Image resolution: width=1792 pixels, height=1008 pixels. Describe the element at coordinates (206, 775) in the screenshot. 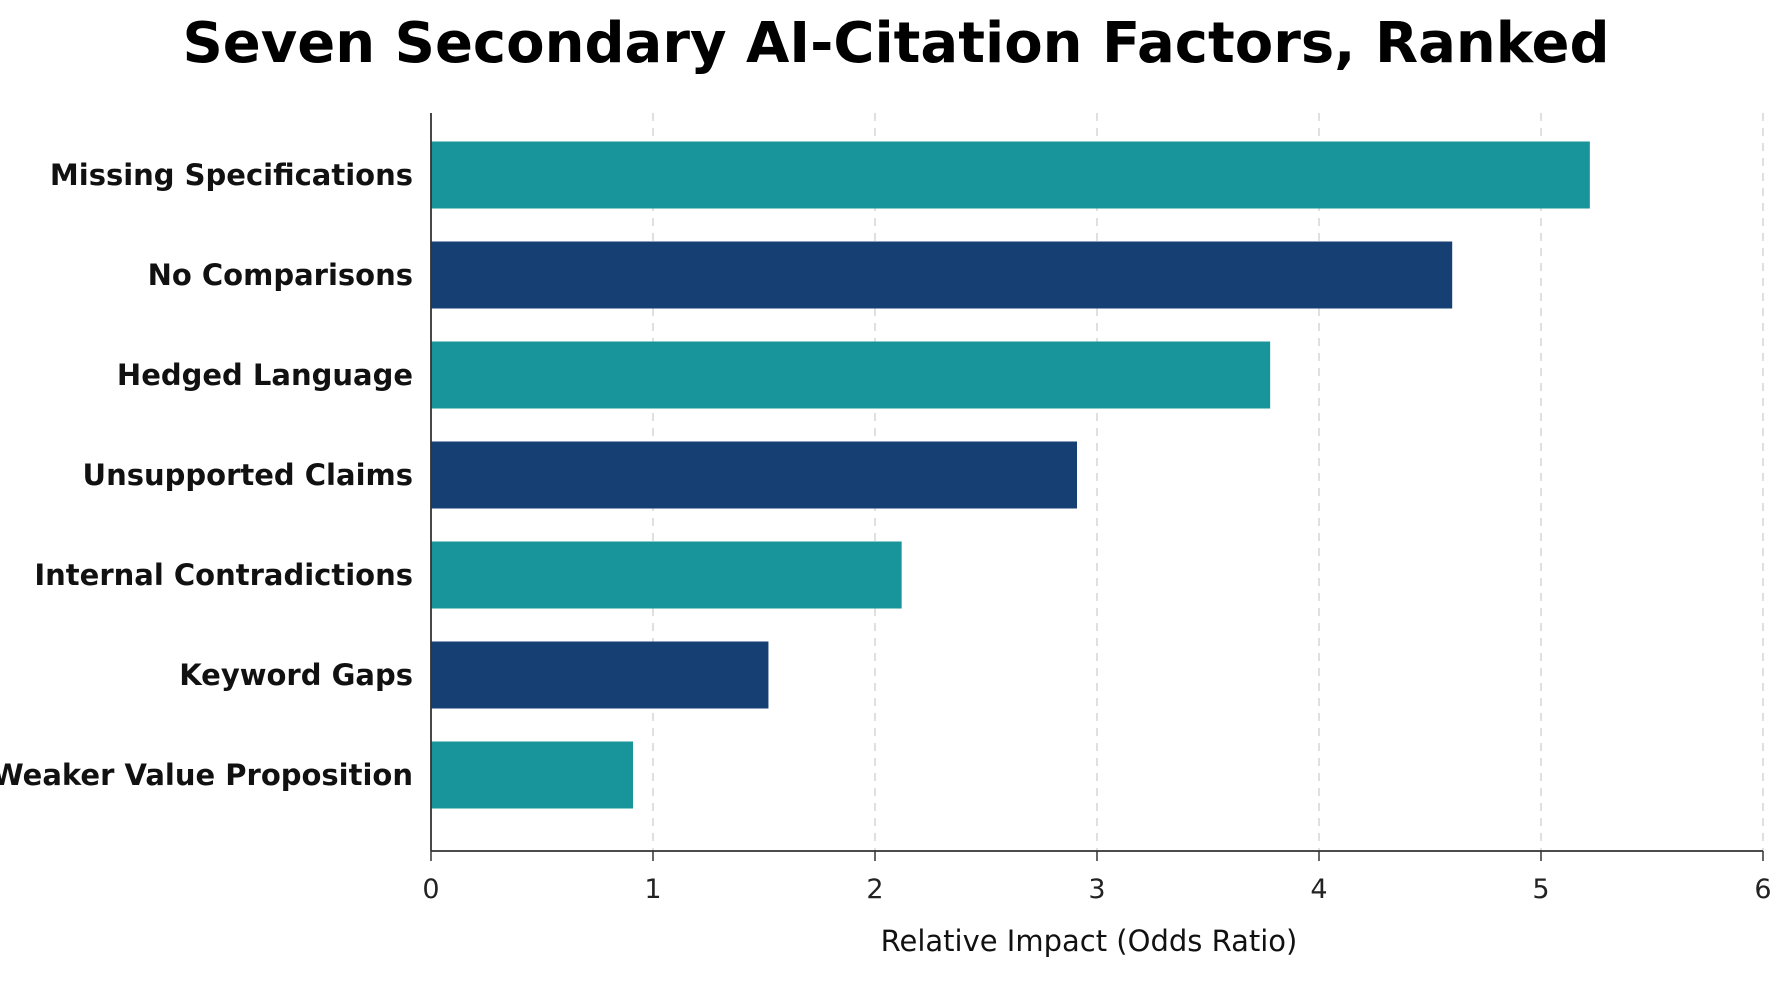

I see `category-label: Weaker Value Proposition` at that location.